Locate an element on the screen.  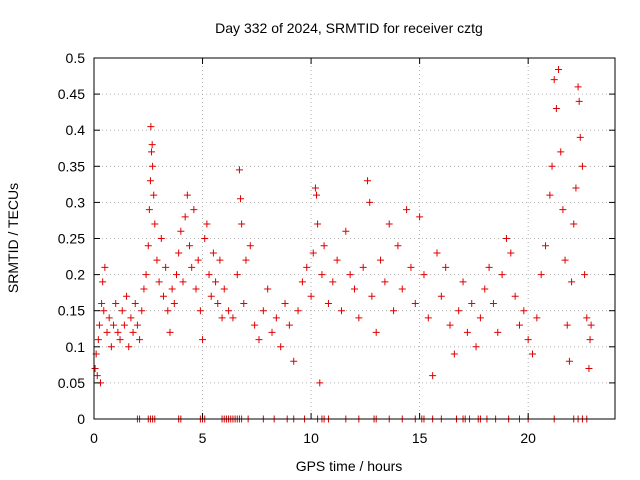
y-tick-label: 0 is located at coordinates (81, 419).